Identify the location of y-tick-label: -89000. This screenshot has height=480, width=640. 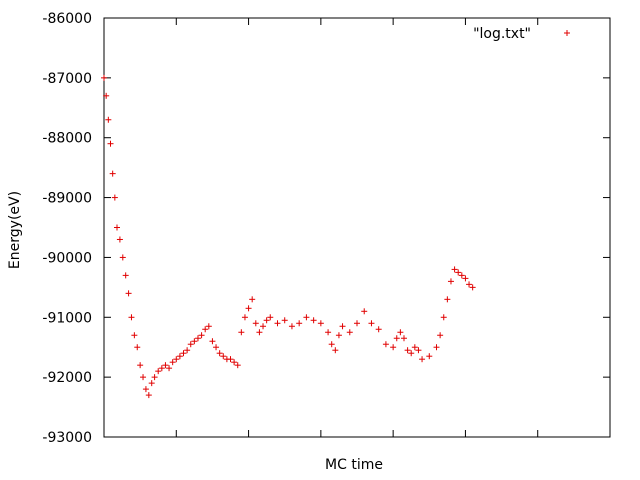
(67, 199).